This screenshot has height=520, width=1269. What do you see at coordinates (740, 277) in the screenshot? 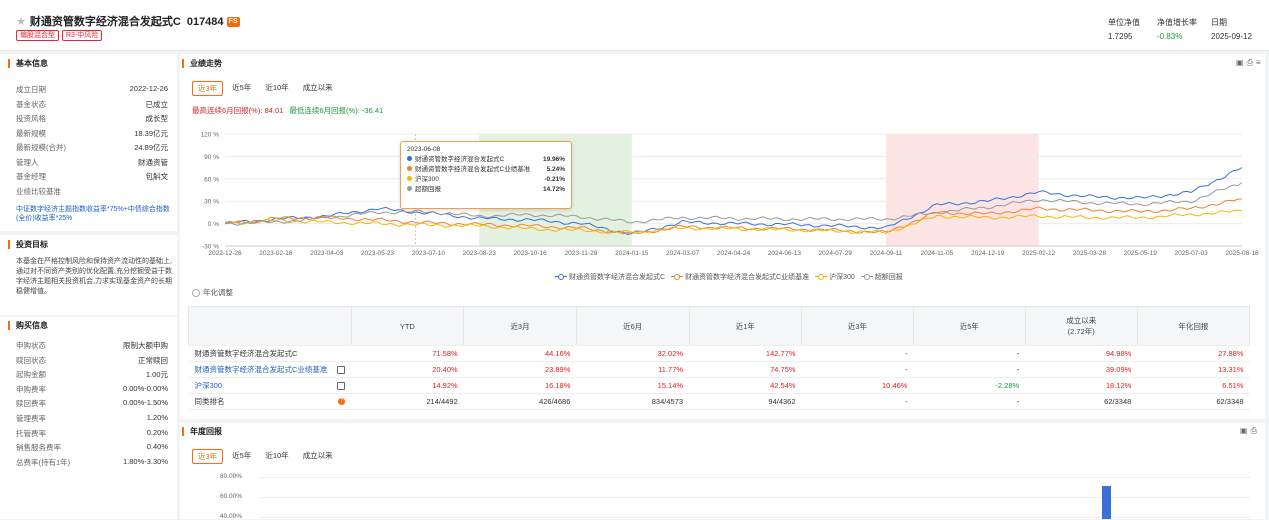
I see `legend-item: 财通资管数字经济混合发起式C业绩基准` at bounding box center [740, 277].